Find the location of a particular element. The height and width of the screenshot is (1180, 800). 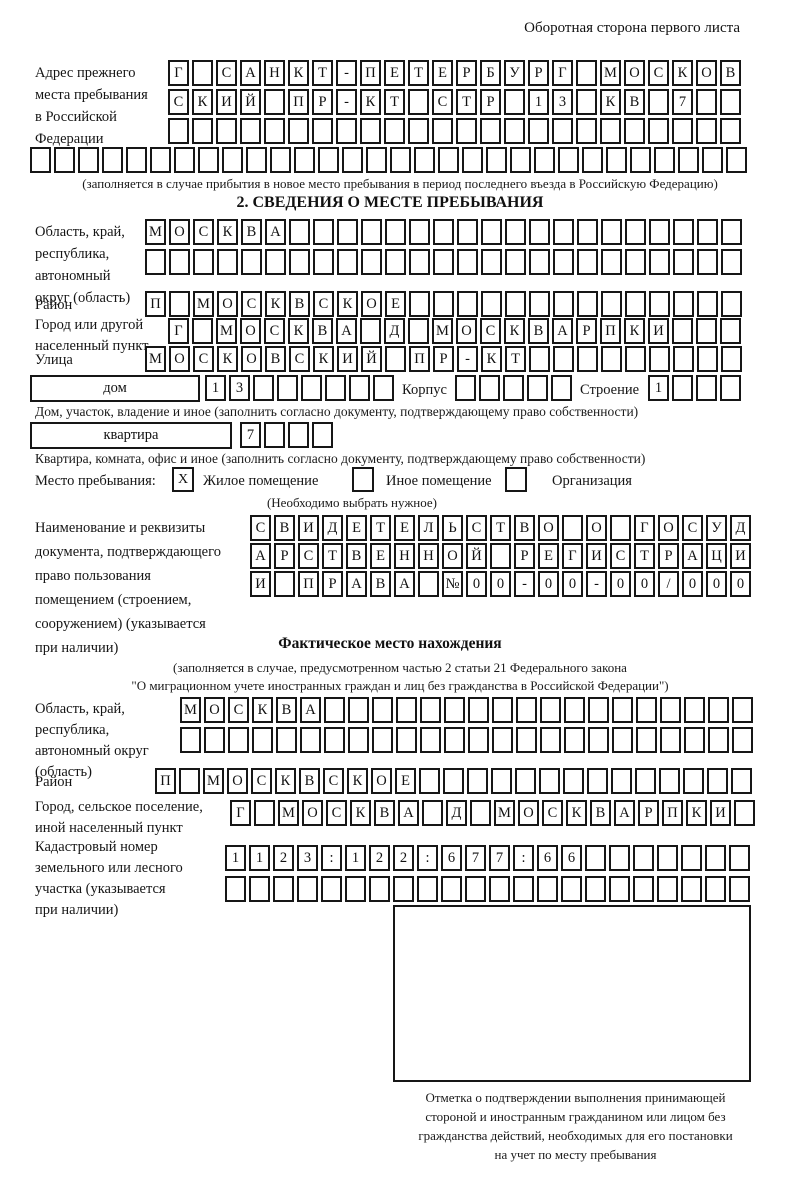

house-box: дом is located at coordinates (115, 388).